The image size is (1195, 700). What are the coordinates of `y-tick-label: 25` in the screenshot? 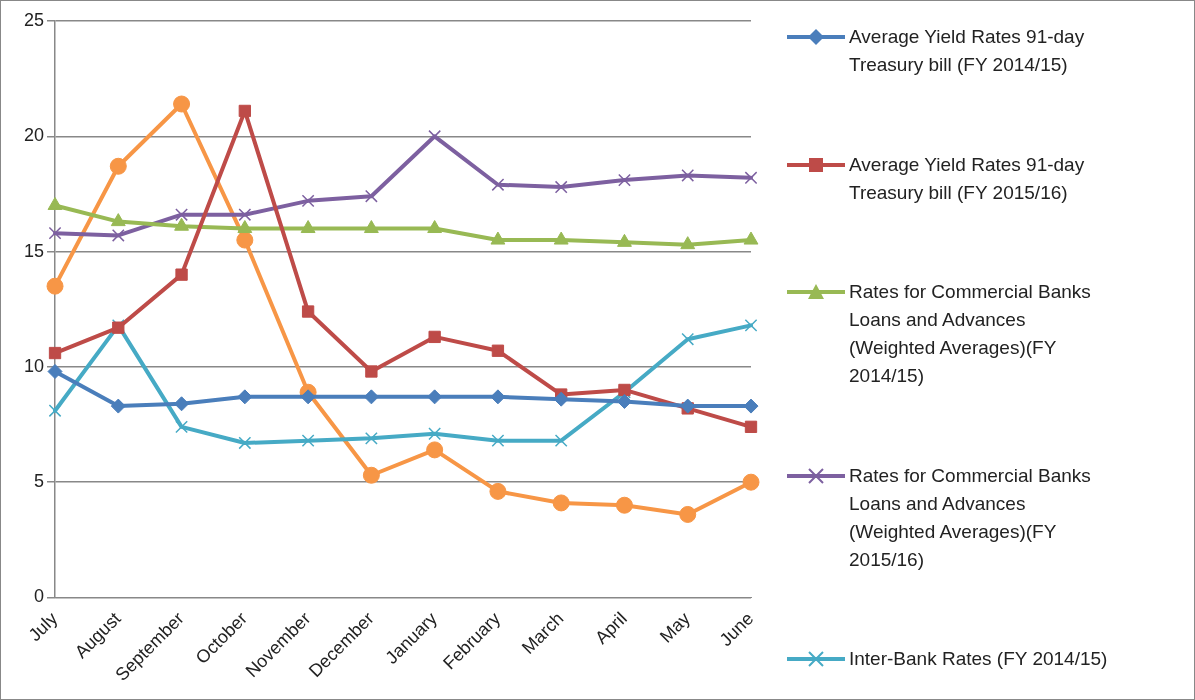 It's located at (34, 19).